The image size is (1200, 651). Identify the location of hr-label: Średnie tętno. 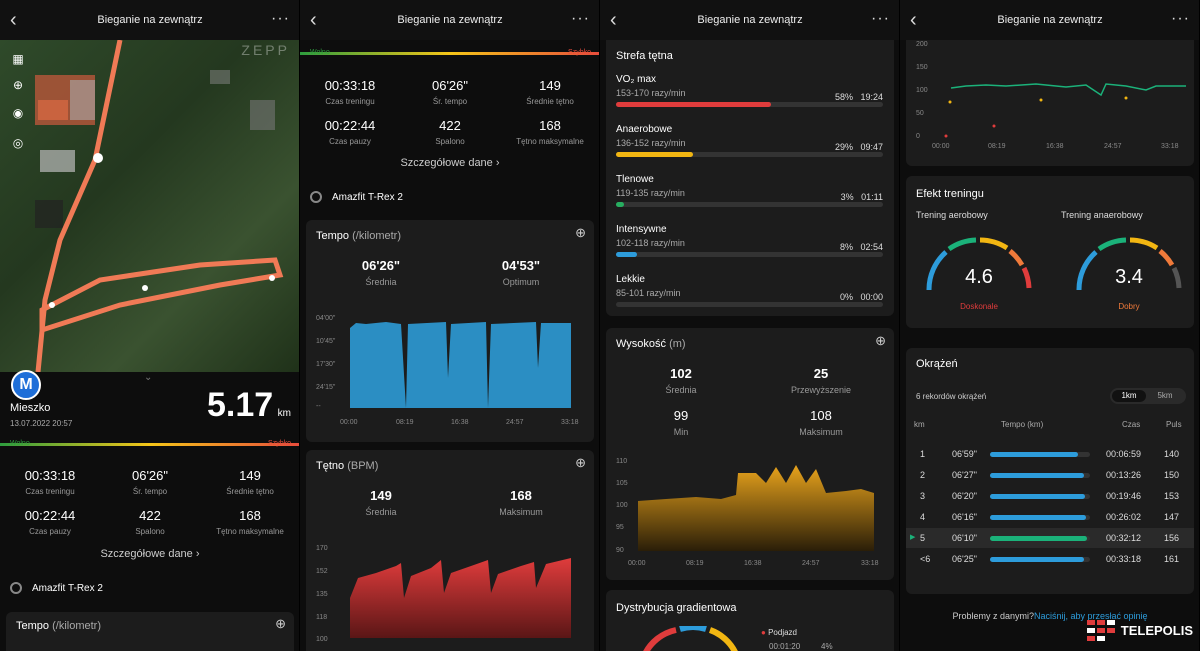
(250, 491).